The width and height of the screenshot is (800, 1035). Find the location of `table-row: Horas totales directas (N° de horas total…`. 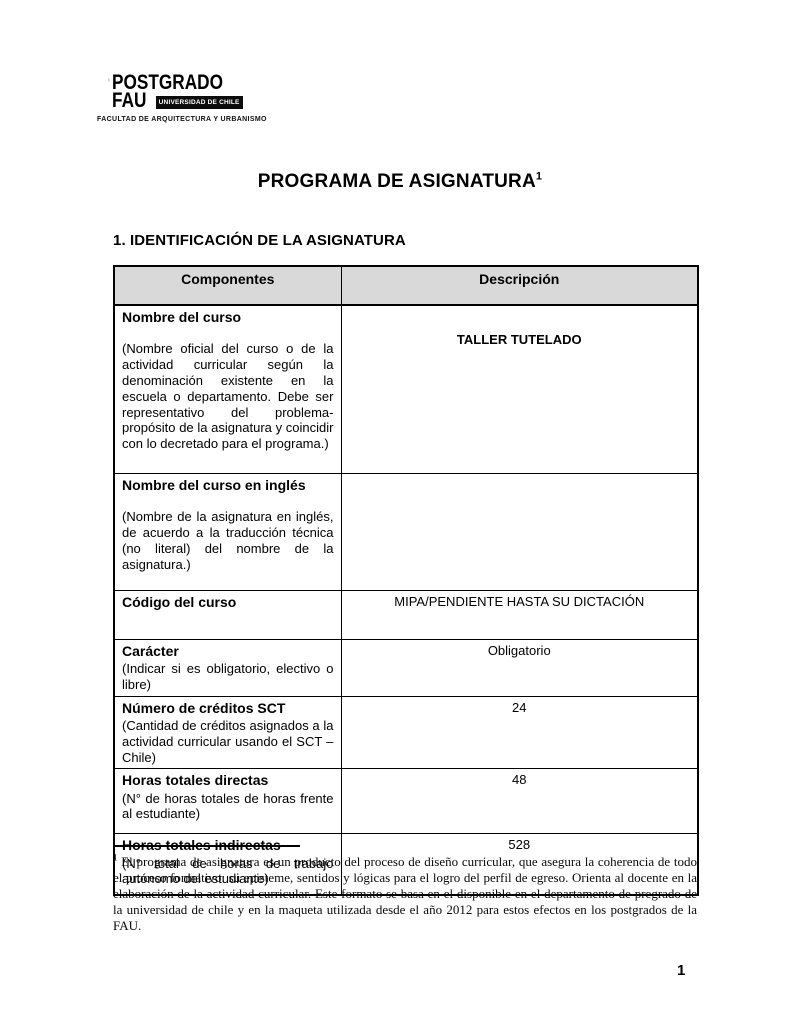

table-row: Horas totales directas (N° de horas total… is located at coordinates (406, 801).